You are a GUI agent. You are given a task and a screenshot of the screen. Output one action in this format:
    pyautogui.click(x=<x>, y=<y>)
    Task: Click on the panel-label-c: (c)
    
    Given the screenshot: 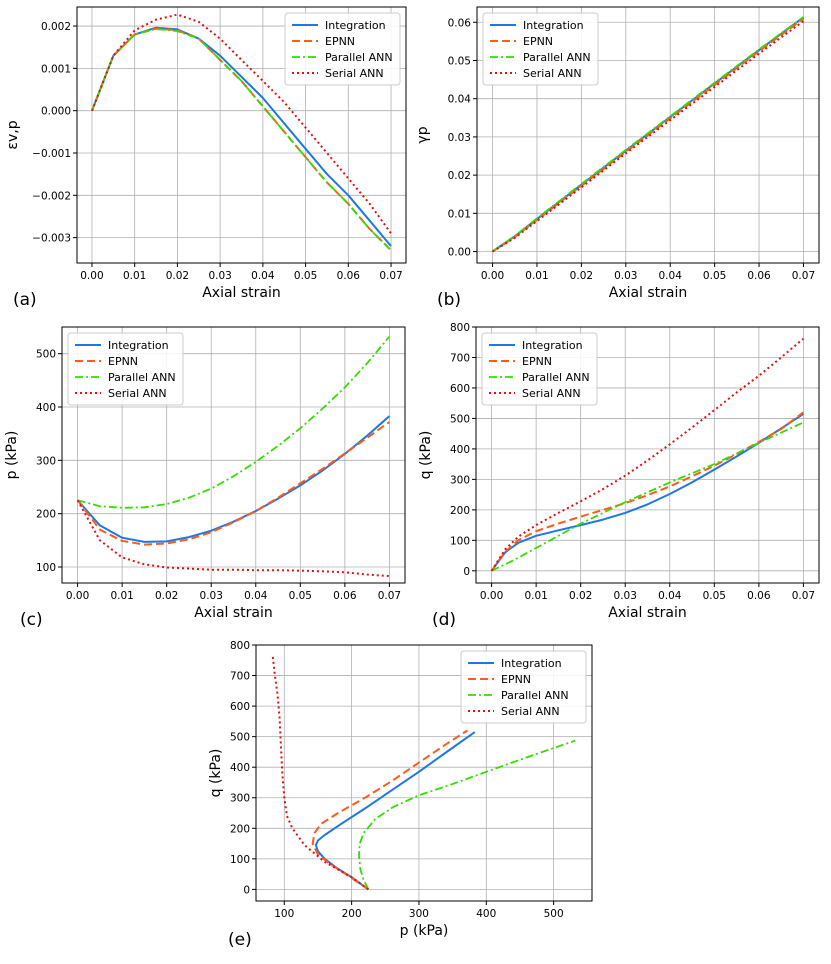 What is the action you would take?
    pyautogui.click(x=31, y=620)
    